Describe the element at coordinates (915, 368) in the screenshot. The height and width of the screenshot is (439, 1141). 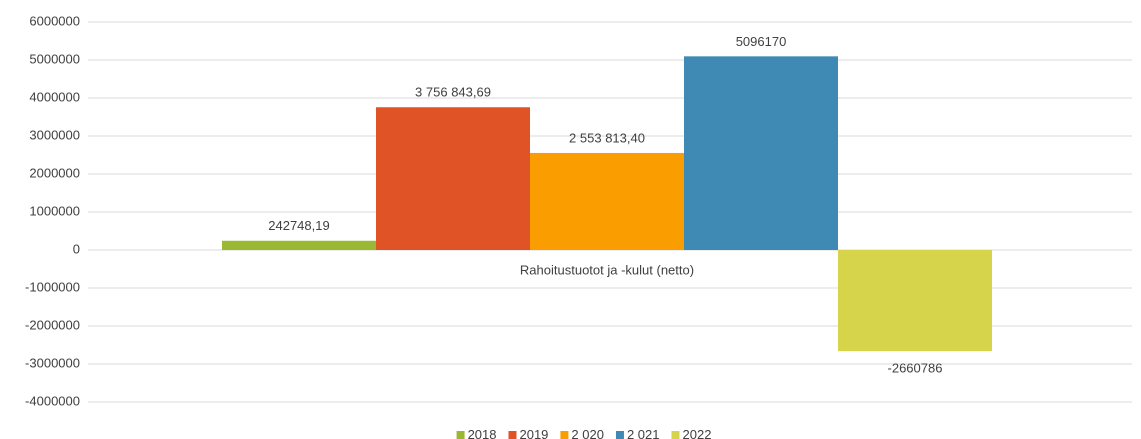
I see `data-label: -2660786` at that location.